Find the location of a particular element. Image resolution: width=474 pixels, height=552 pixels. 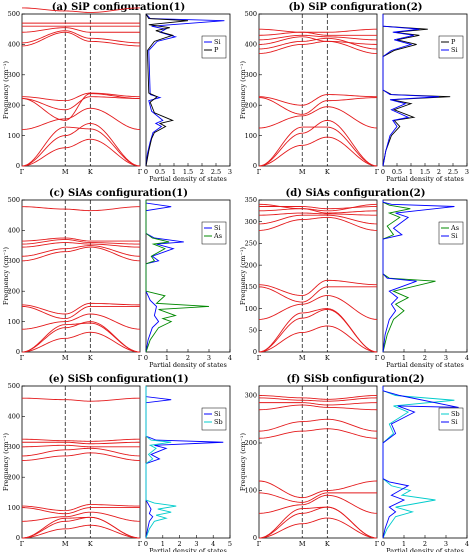

panel-title: (f) SiSb configuration(2) is located at coordinates (355, 379).